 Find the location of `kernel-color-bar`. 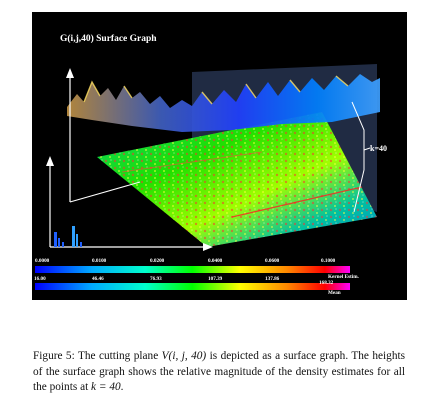

kernel-color-bar is located at coordinates (192, 269).